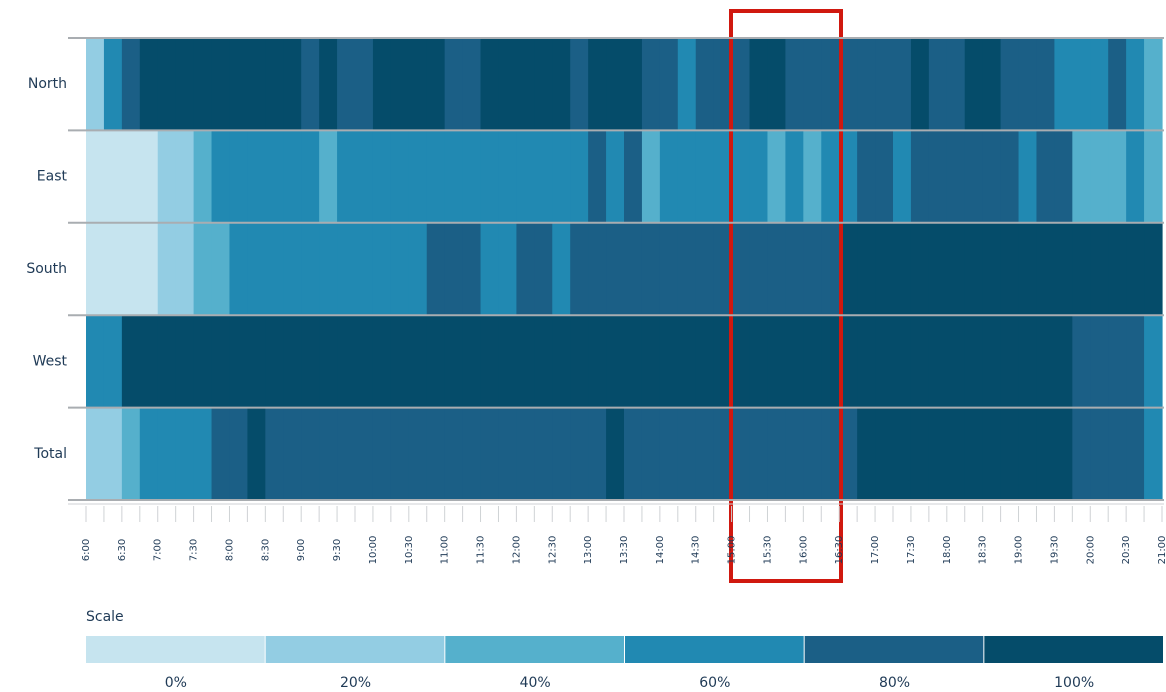 This screenshot has height=692, width=1166. Describe the element at coordinates (301, 550) in the screenshot. I see `x-tick-label: 9:00` at that location.